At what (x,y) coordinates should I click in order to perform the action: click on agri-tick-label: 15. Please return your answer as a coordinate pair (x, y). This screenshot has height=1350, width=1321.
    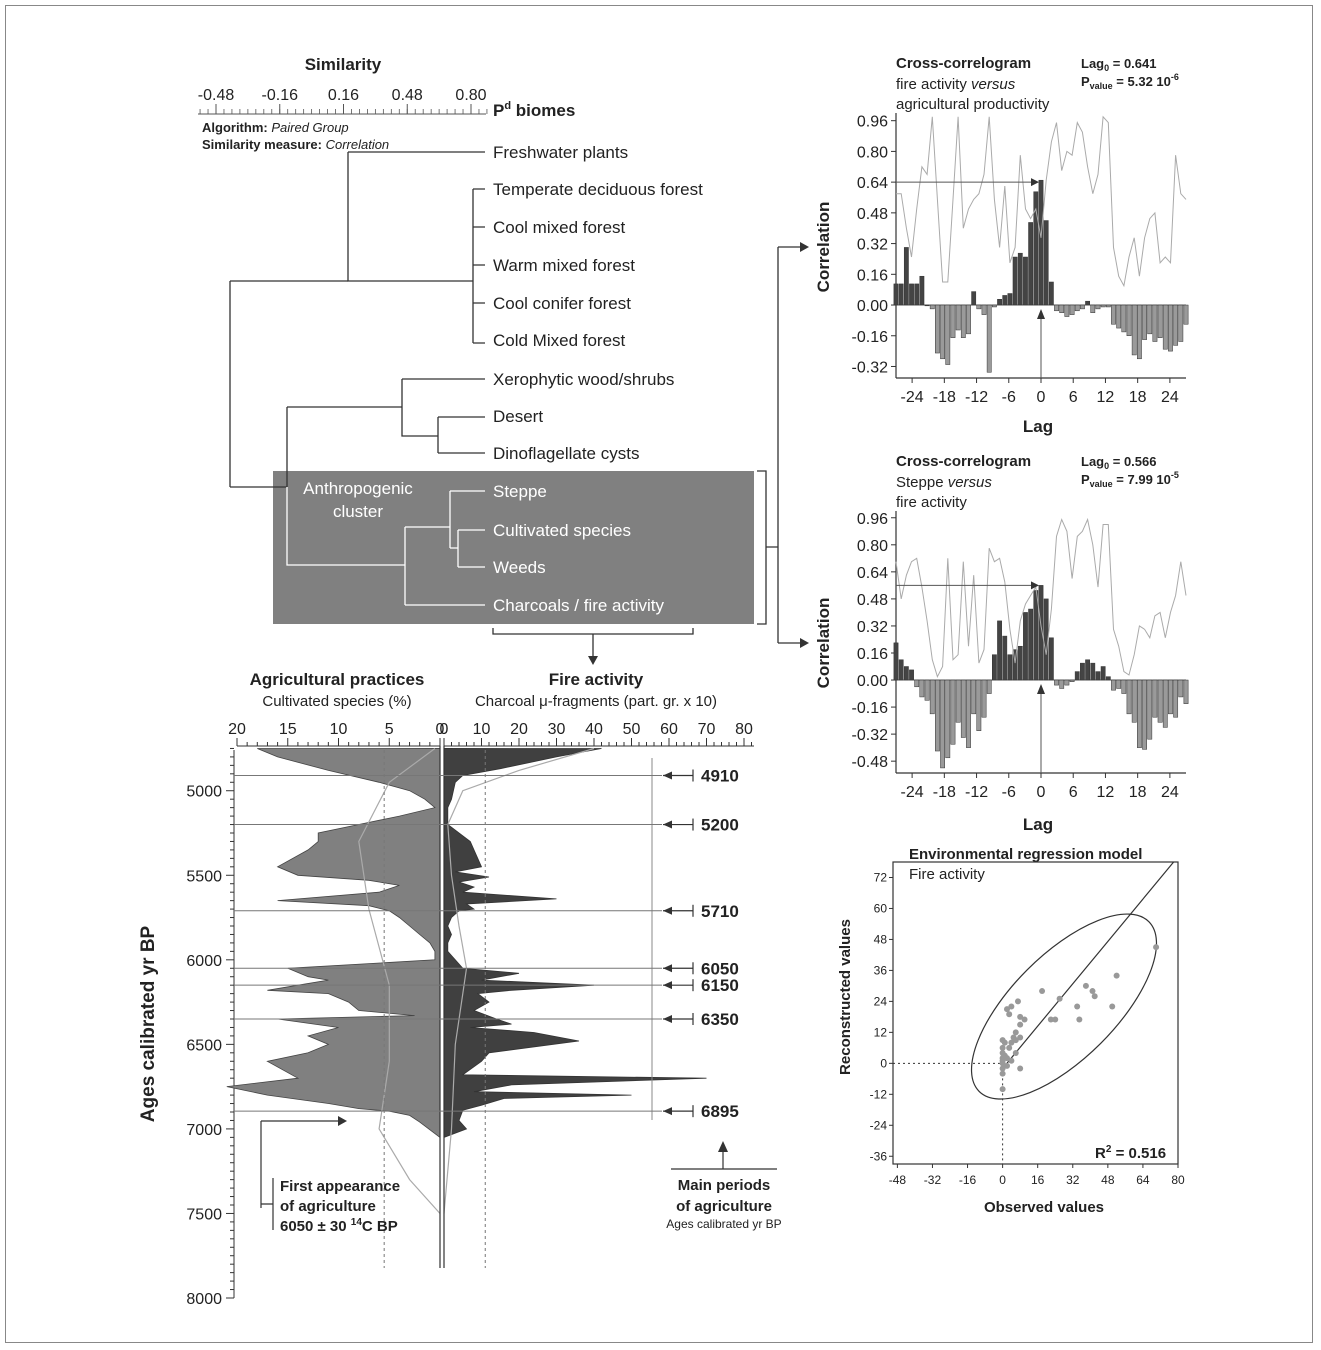
    Looking at the image, I should click on (288, 729).